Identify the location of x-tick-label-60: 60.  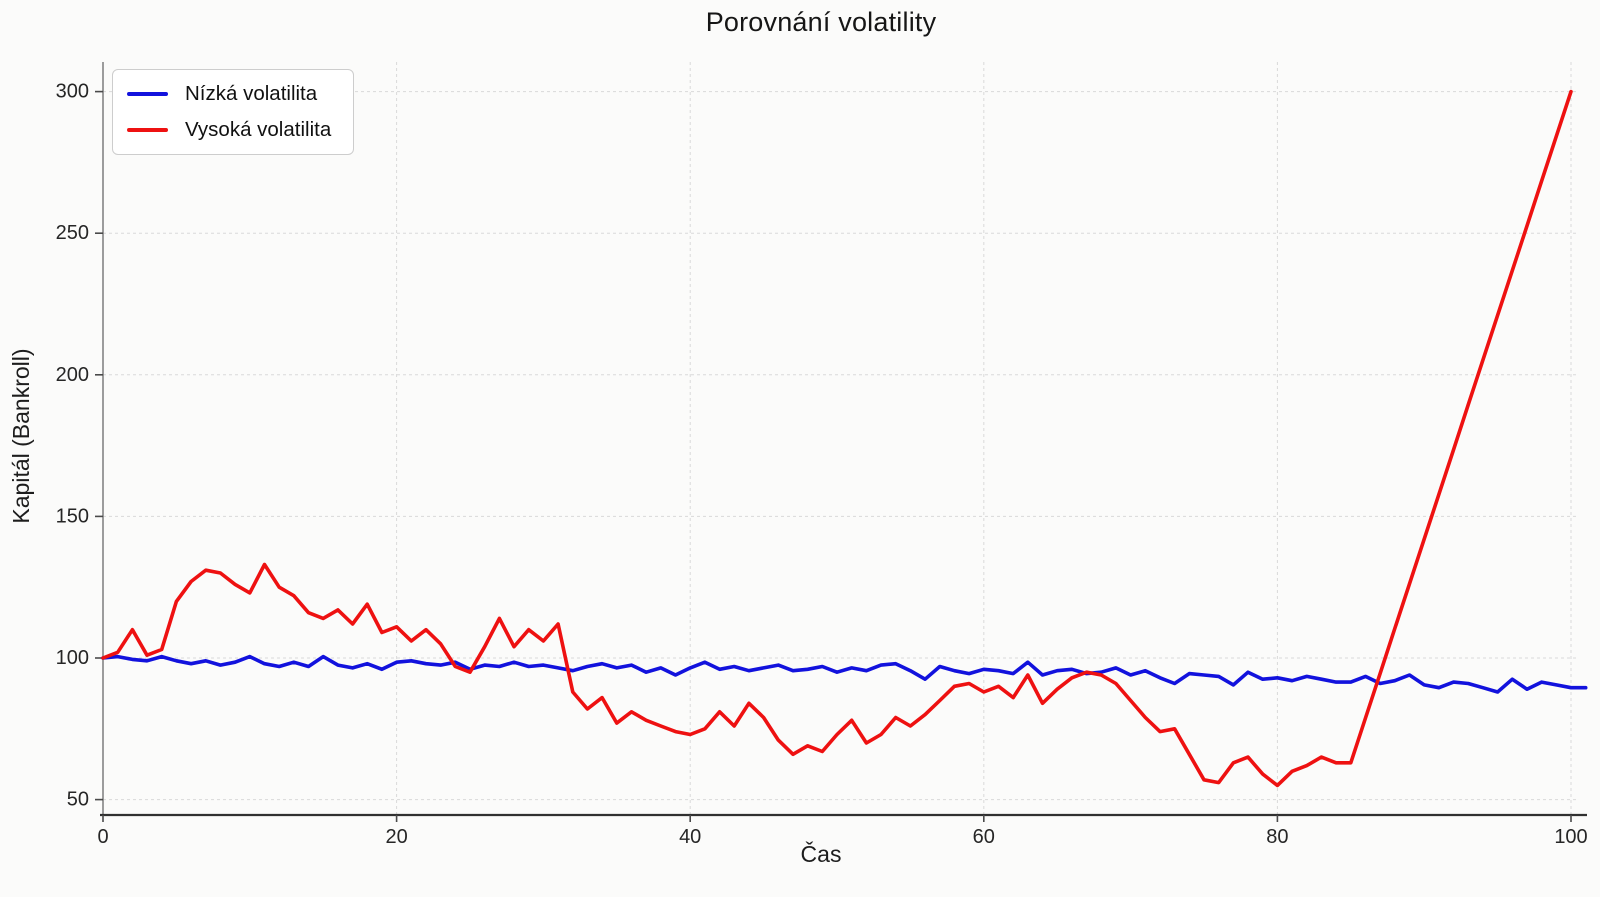
(984, 837).